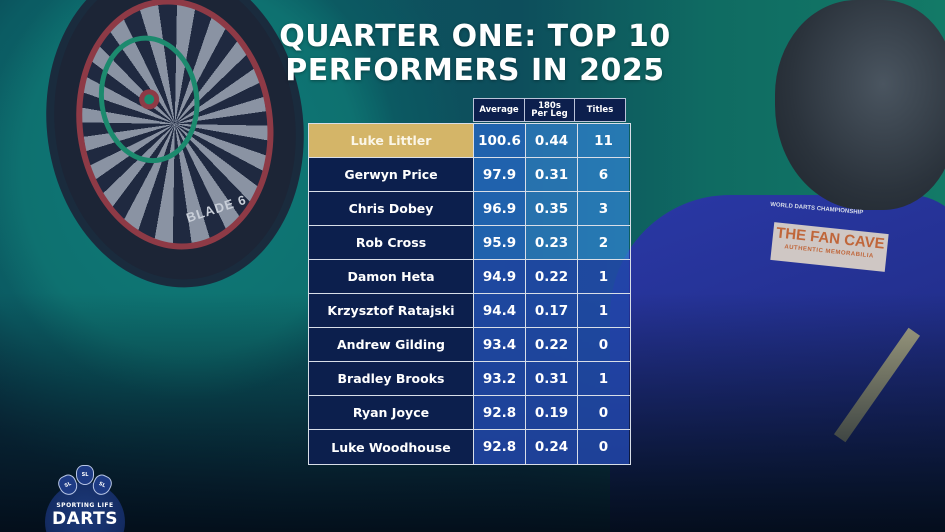 The width and height of the screenshot is (945, 532). What do you see at coordinates (475, 36) in the screenshot?
I see `title-line-1: QUARTER ONE: TOP 10` at bounding box center [475, 36].